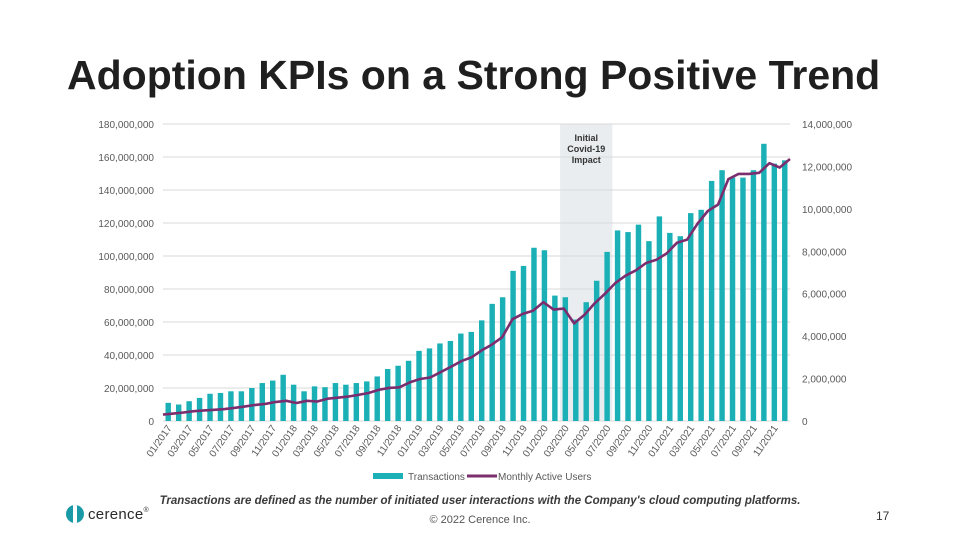  Describe the element at coordinates (116, 514) in the screenshot. I see `logo-text: cerence` at that location.